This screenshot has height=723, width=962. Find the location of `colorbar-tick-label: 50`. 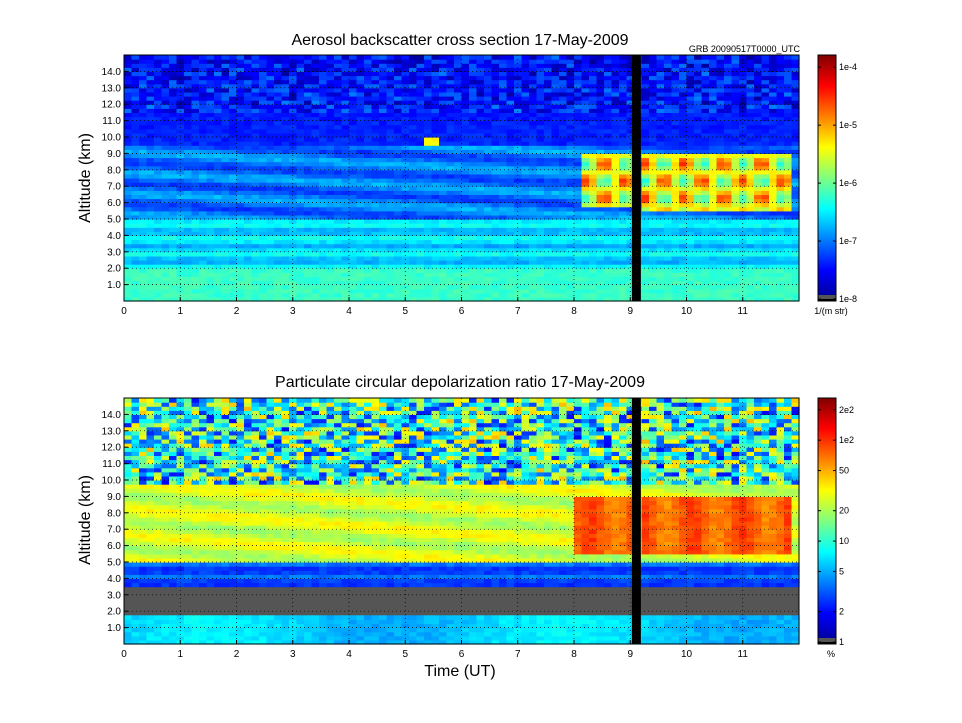

colorbar-tick-label: 50 is located at coordinates (844, 471).